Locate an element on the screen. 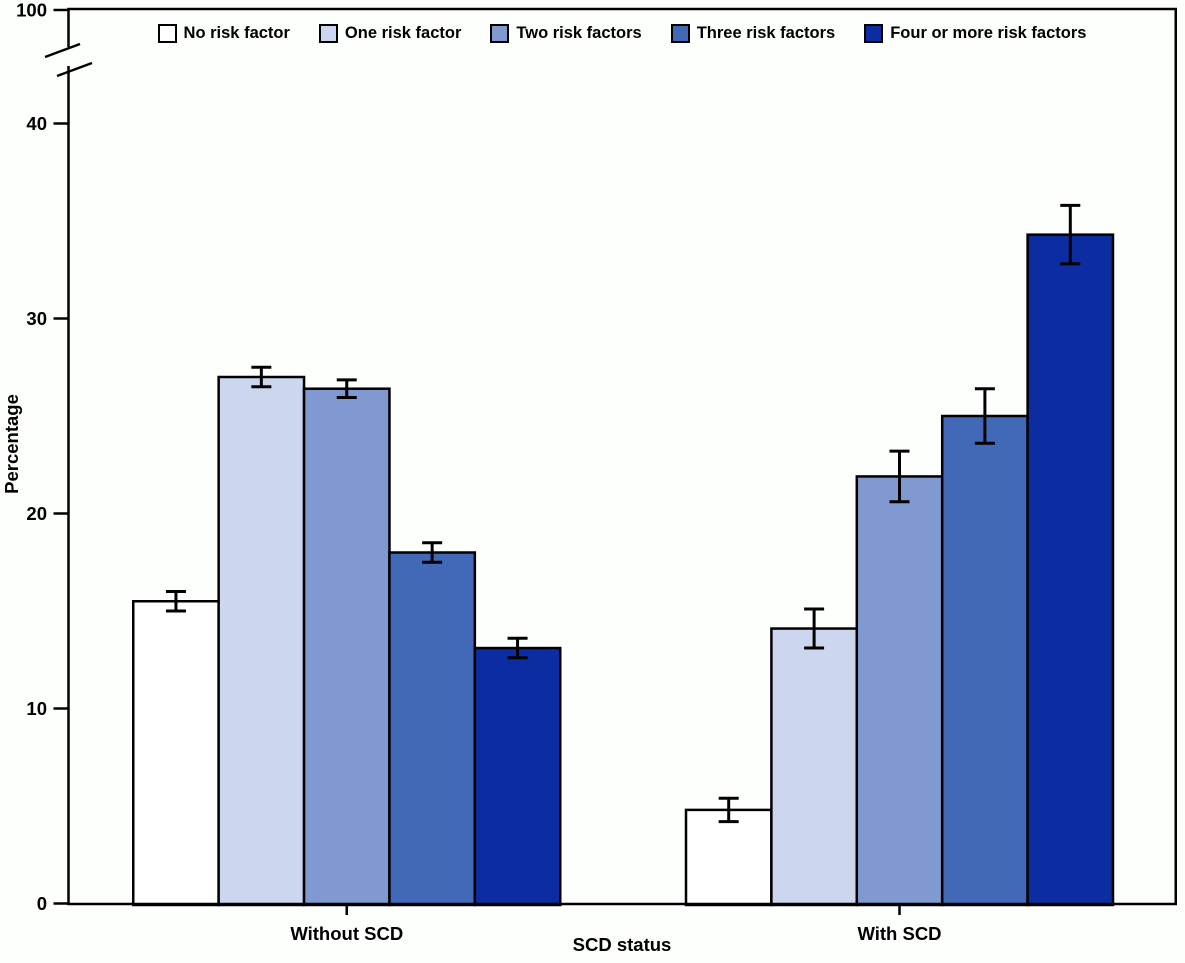 This screenshot has height=963, width=1185. legend-item-one-risk-factor: One risk factor is located at coordinates (390, 33).